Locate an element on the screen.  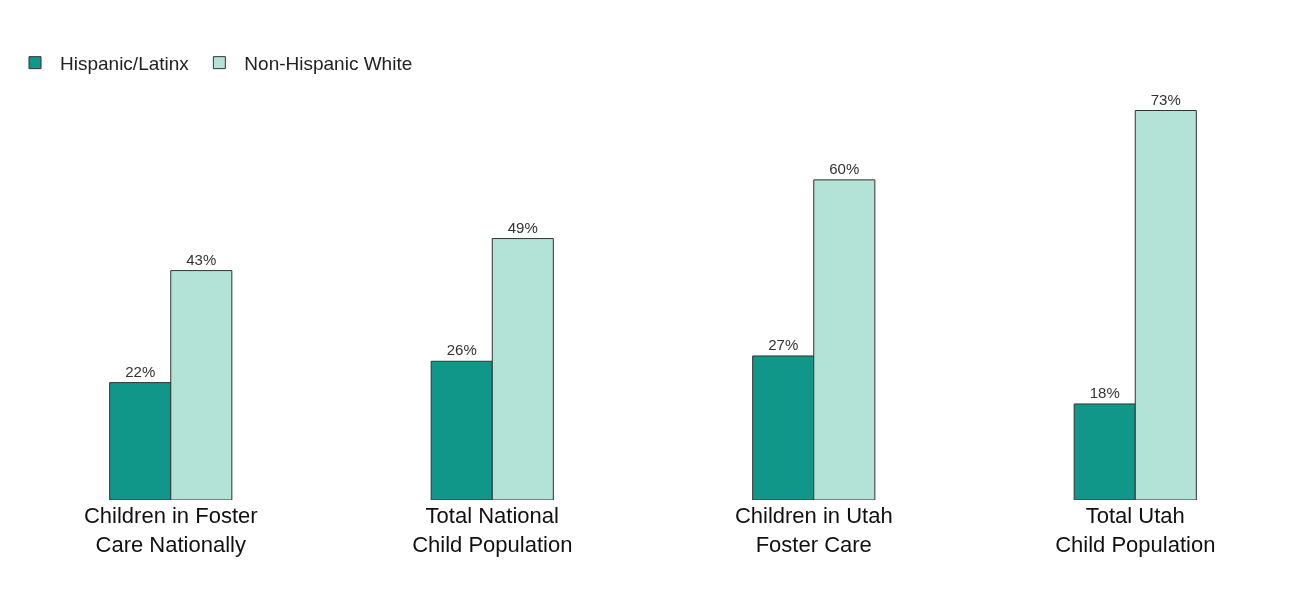
data-label: 27% is located at coordinates (783, 344).